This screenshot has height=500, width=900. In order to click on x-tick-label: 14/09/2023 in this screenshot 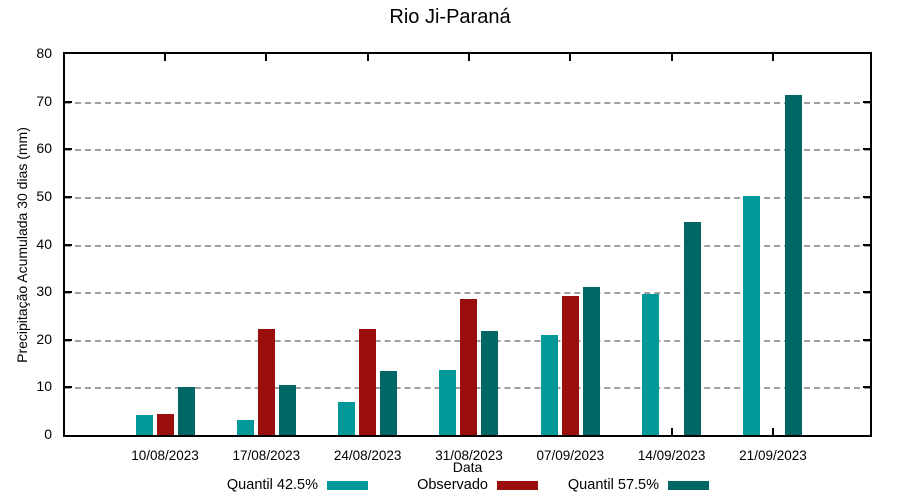, I will do `click(671, 455)`.